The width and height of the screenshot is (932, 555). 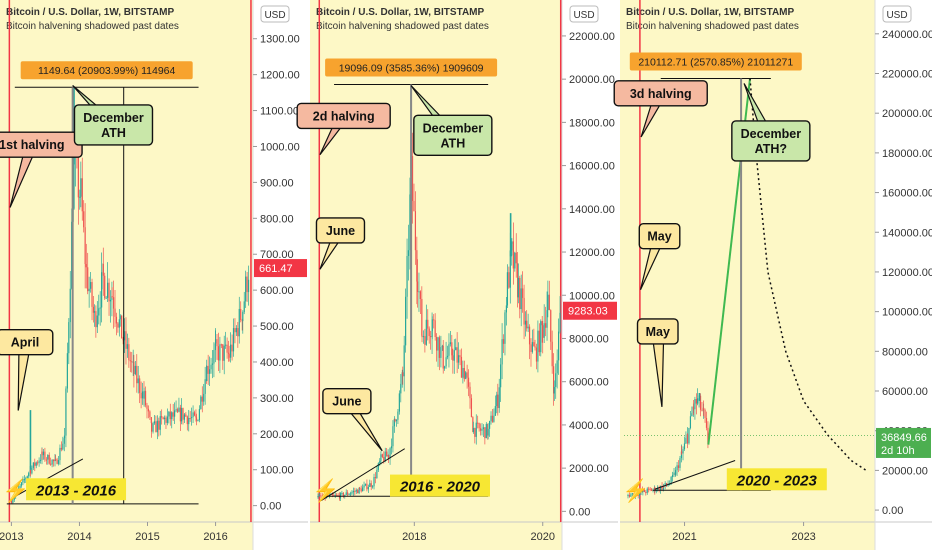 What do you see at coordinates (277, 471) in the screenshot?
I see `y-tick-label: 100.00` at bounding box center [277, 471].